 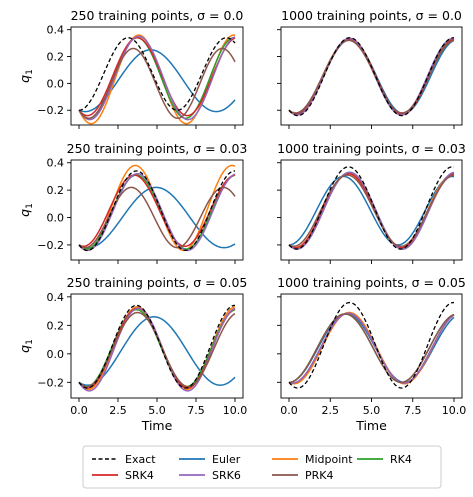 What do you see at coordinates (371, 148) in the screenshot?
I see `subplot-title: 1000 training points, σ = 0.03` at bounding box center [371, 148].